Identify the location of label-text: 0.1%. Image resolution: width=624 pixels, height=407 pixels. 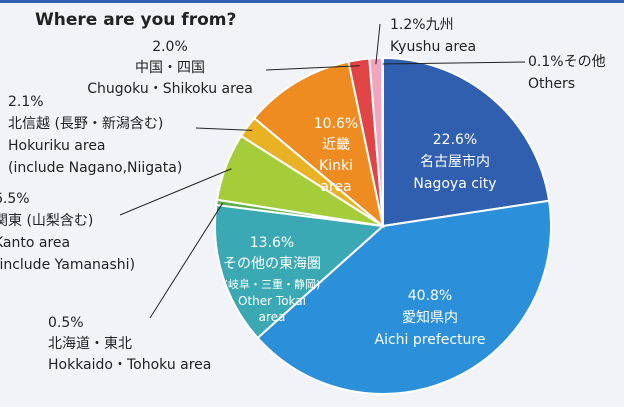
(546, 62).